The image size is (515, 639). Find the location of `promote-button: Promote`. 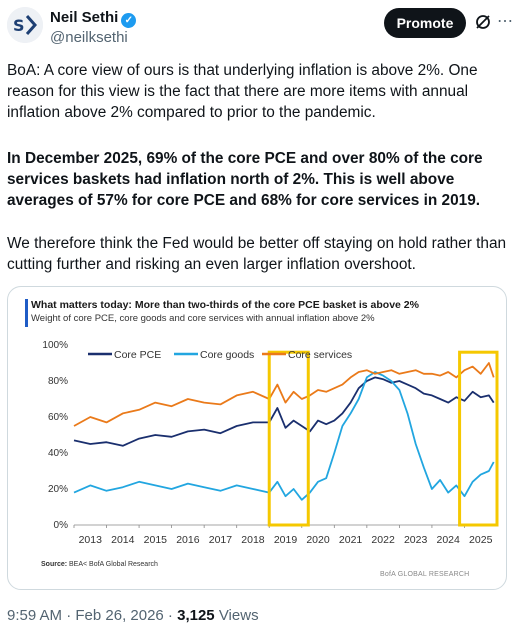

promote-button: Promote is located at coordinates (425, 23).